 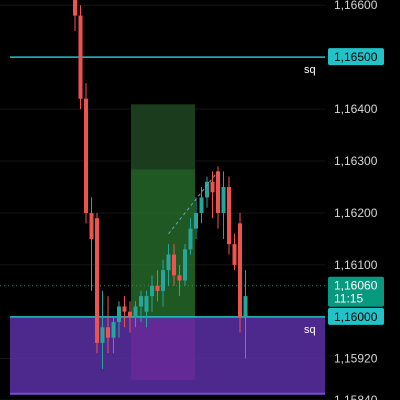 I want to click on y-tick-label-6: 1,15840, so click(x=356, y=396).